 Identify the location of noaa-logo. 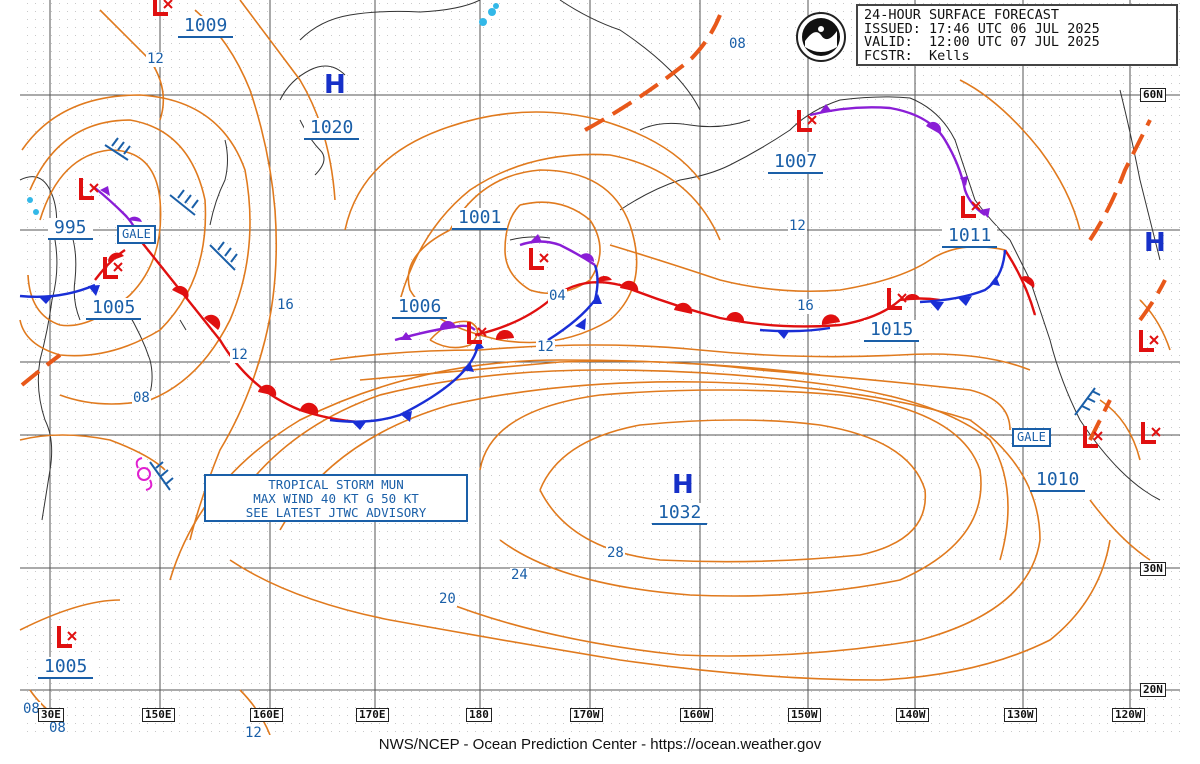
(821, 37).